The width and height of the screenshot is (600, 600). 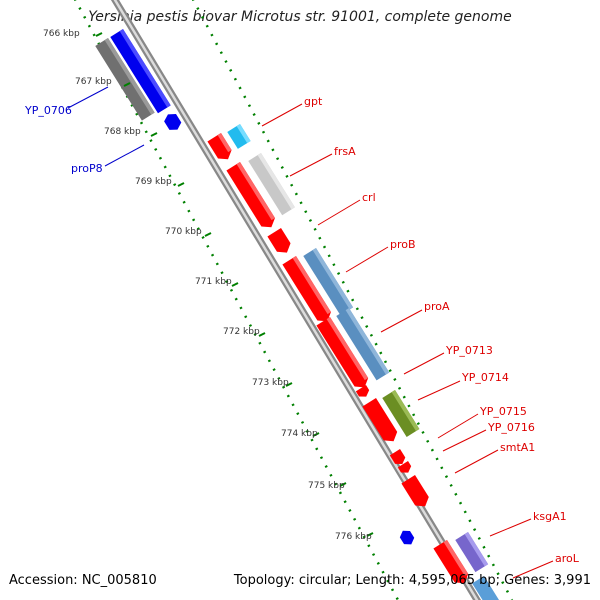 What do you see at coordinates (511, 427) in the screenshot?
I see `gene-label-yp0716: YP_0716` at bounding box center [511, 427].